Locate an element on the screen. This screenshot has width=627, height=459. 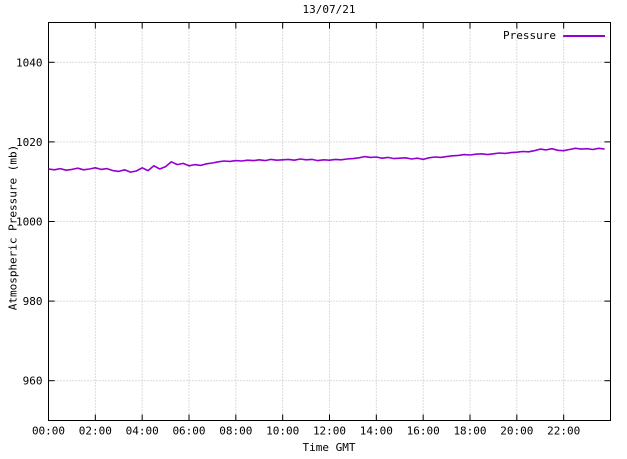
legend-line-sample is located at coordinates (584, 35).